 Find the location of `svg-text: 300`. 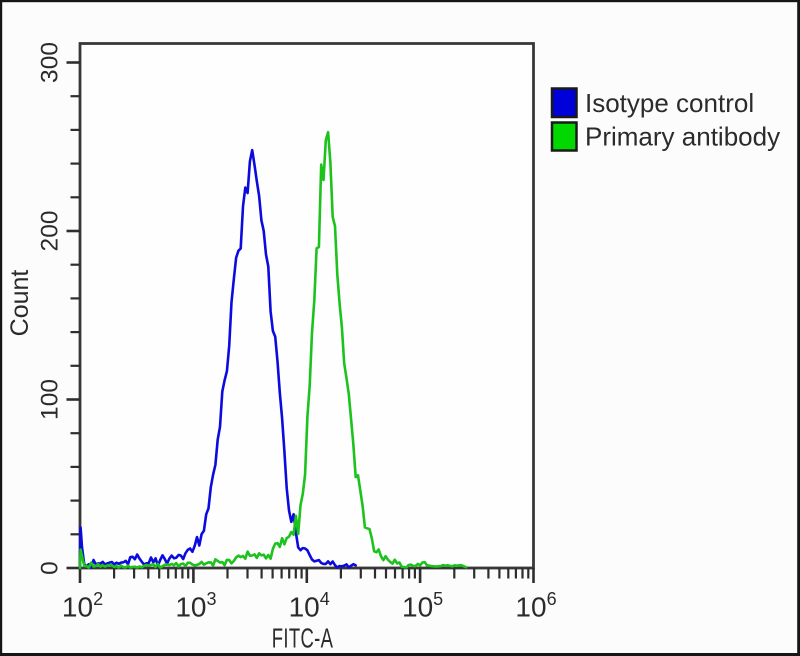

svg-text: 300 is located at coordinates (50, 62).